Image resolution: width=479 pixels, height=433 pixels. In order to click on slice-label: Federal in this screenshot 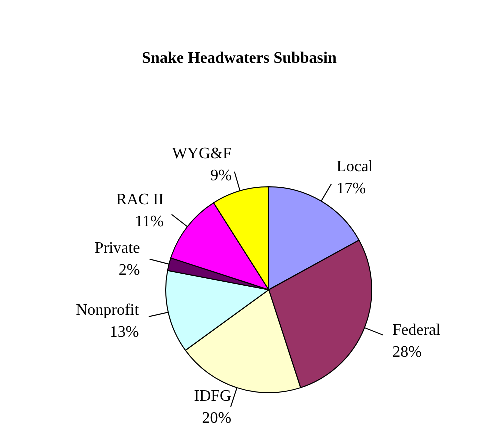, I will do `click(417, 330)`.